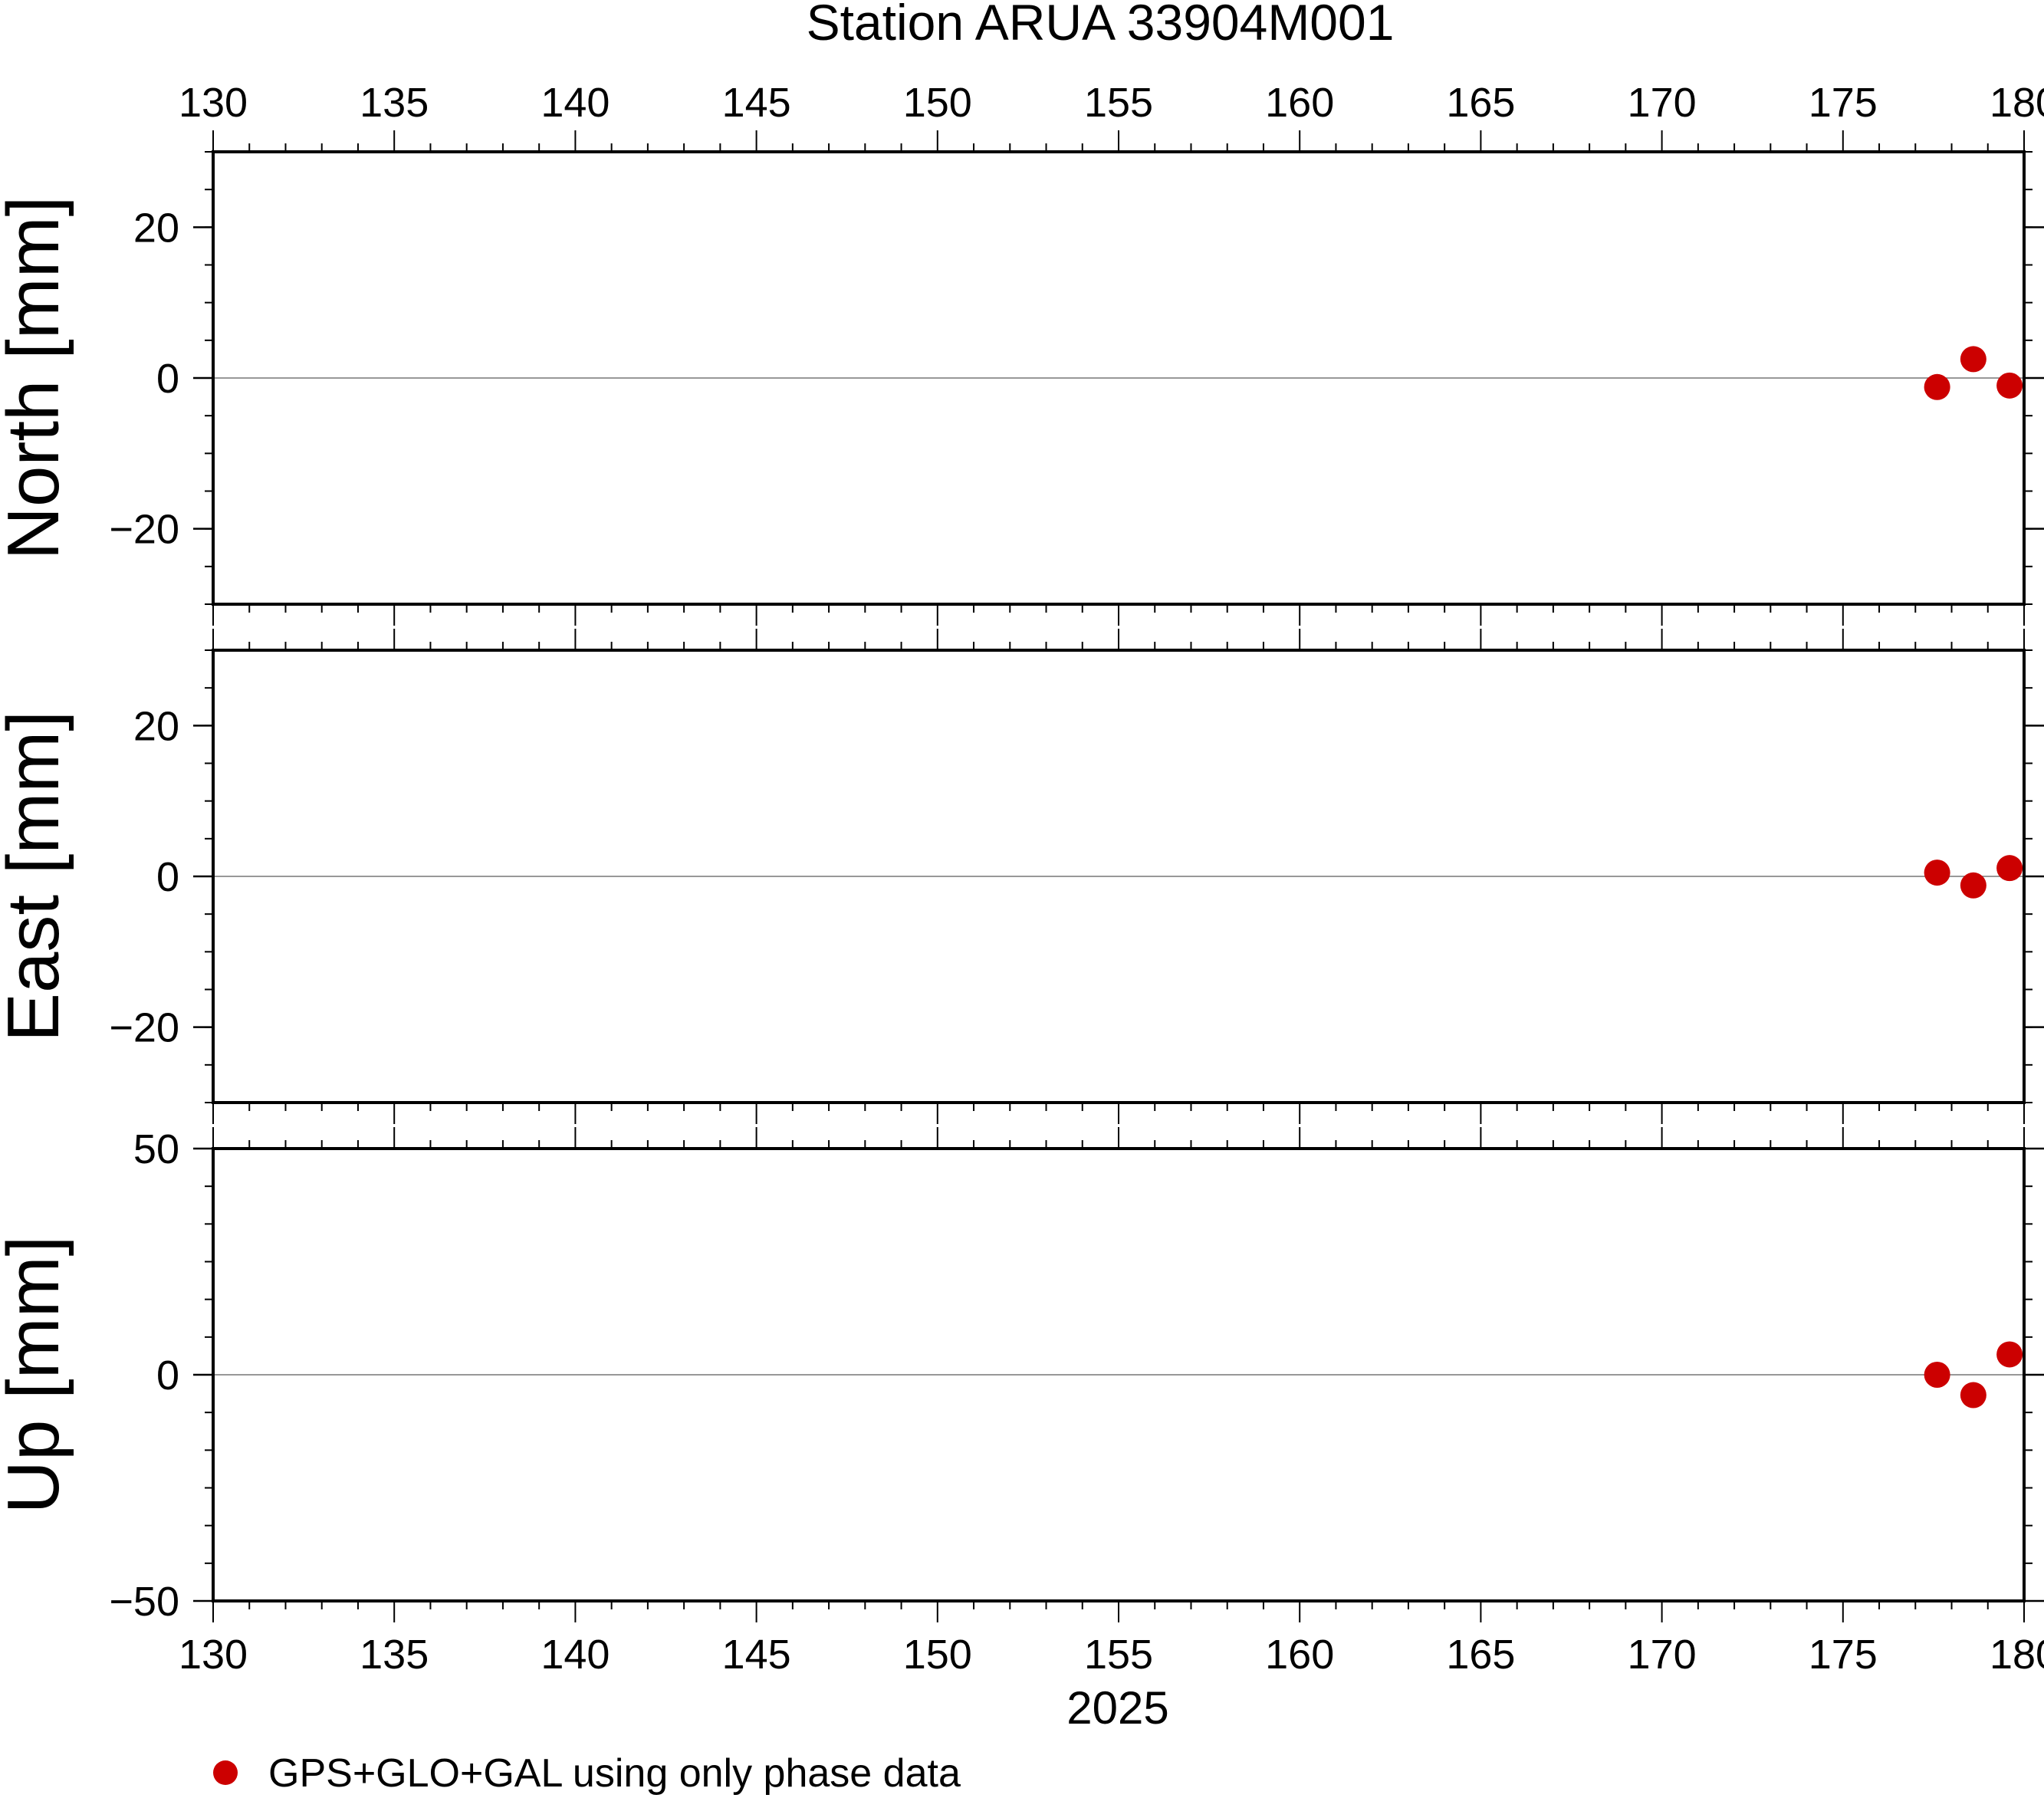  Describe the element at coordinates (757, 1655) in the screenshot. I see `x-bottom-tick-label: 145` at that location.